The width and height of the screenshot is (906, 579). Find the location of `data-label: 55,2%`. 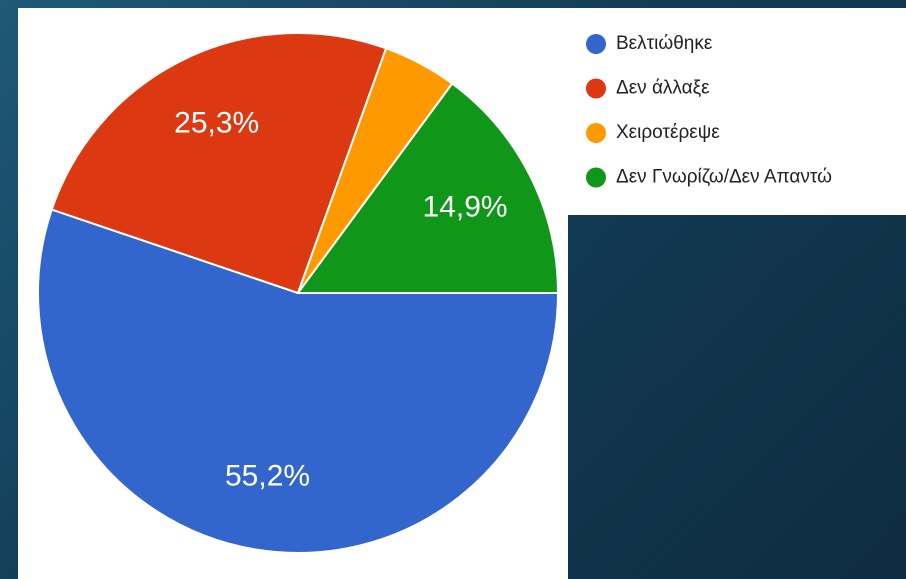

data-label: 55,2% is located at coordinates (267, 476).